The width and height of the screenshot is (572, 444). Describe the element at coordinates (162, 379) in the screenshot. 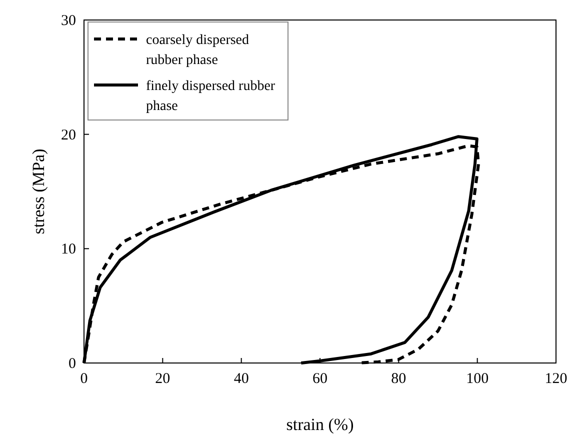

I see `x-tick-label: 20` at that location.